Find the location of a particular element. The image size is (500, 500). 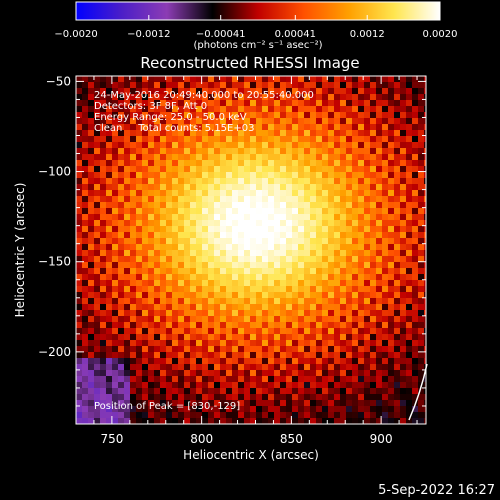

footer-date: 5-Sep-2022 16:27 is located at coordinates (436, 490).